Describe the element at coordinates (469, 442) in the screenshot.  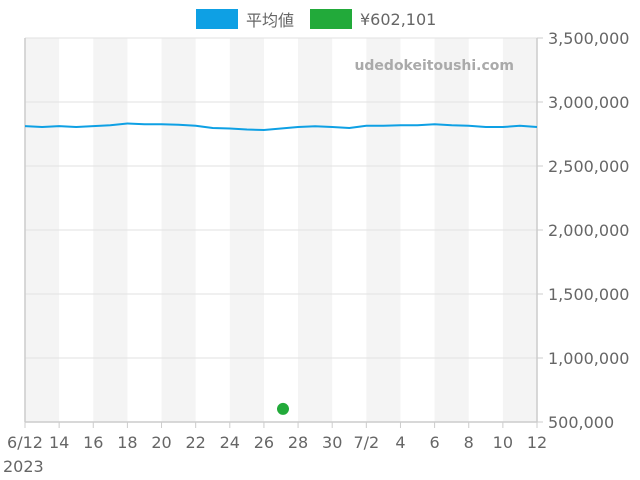
I see `x-tick-label: 8` at that location.